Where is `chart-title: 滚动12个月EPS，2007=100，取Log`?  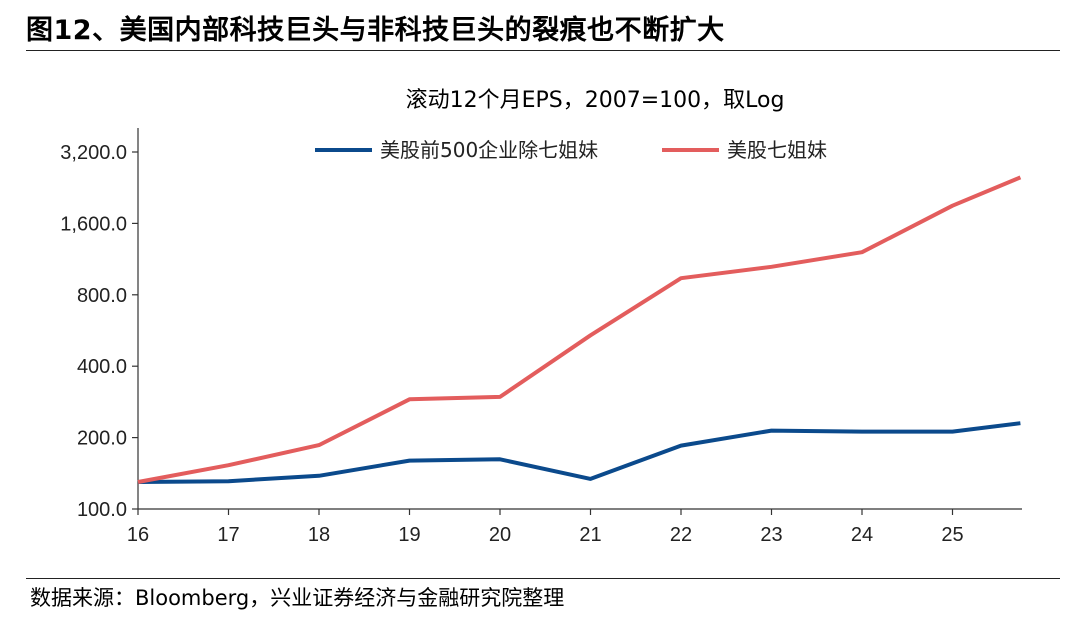 chart-title: 滚动12个月EPS，2007=100，取Log is located at coordinates (595, 100).